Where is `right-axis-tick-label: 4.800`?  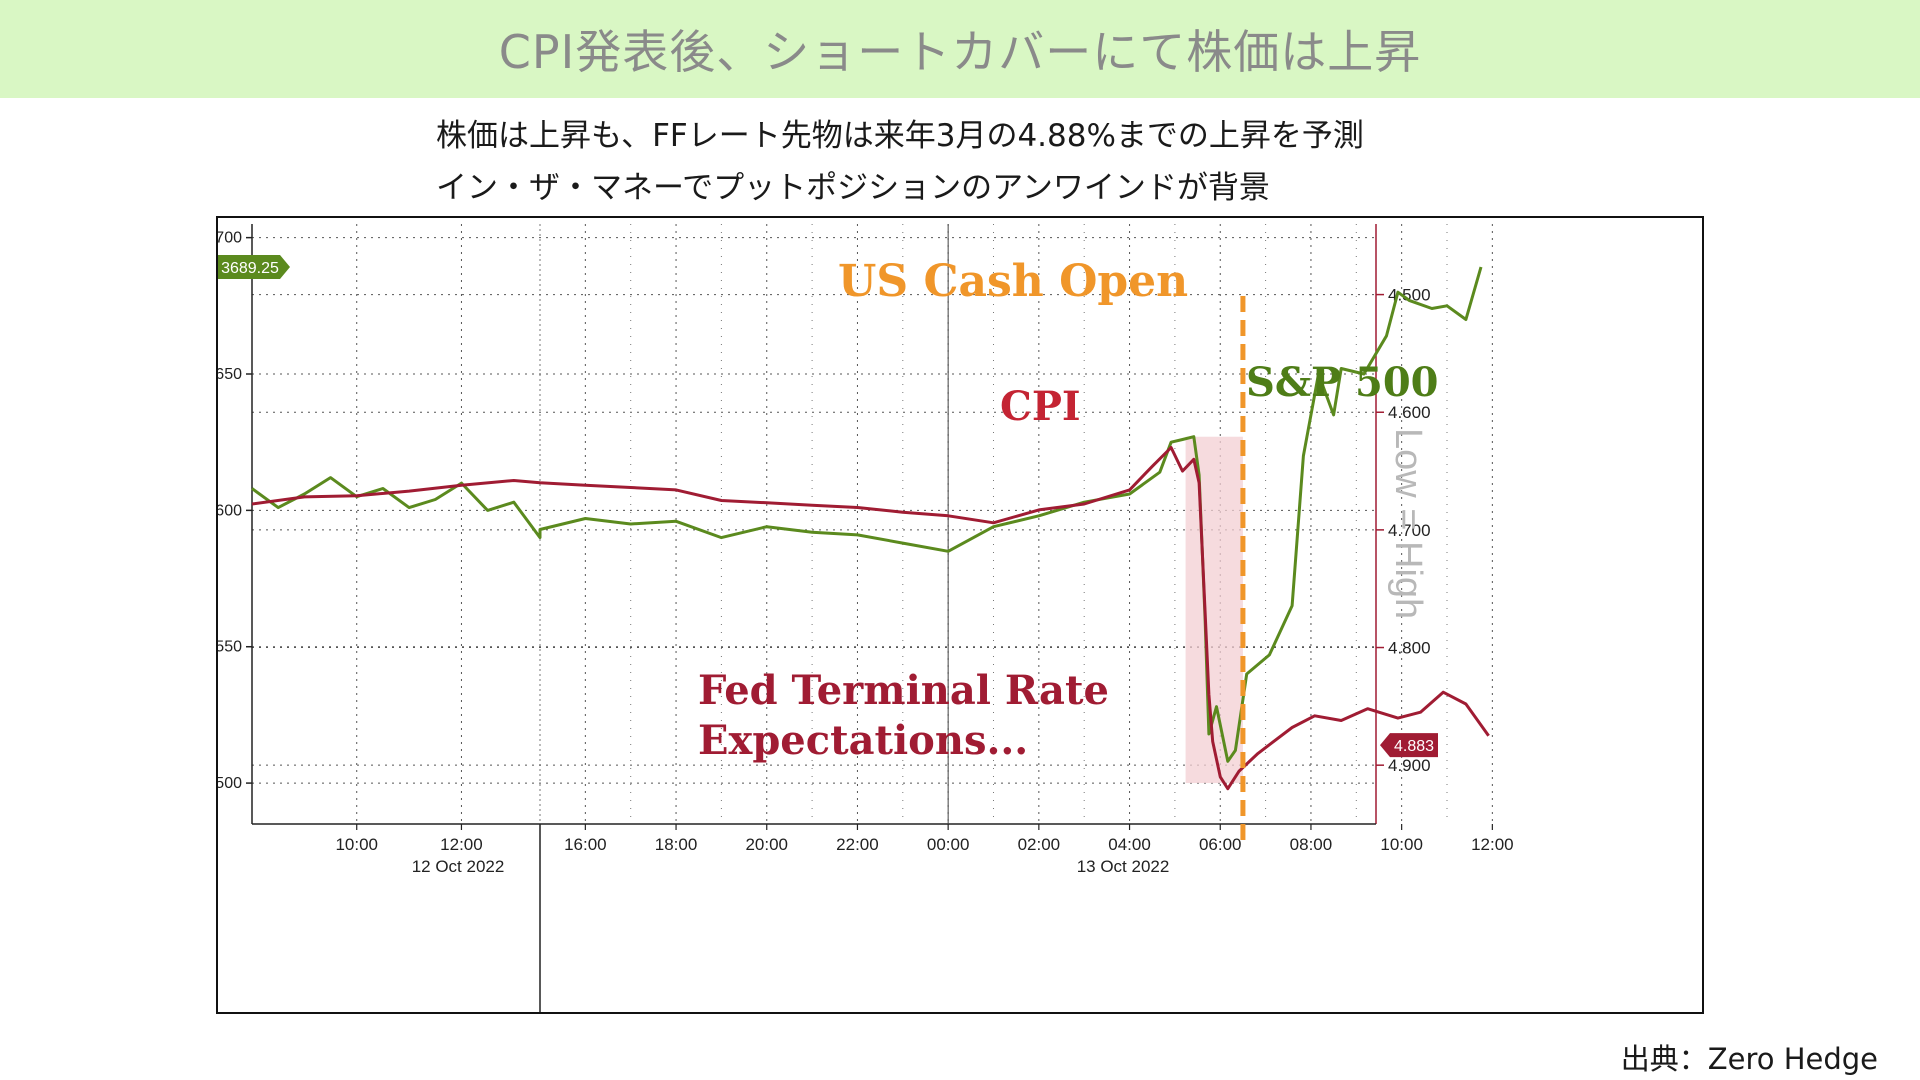 right-axis-tick-label: 4.800 is located at coordinates (1409, 648).